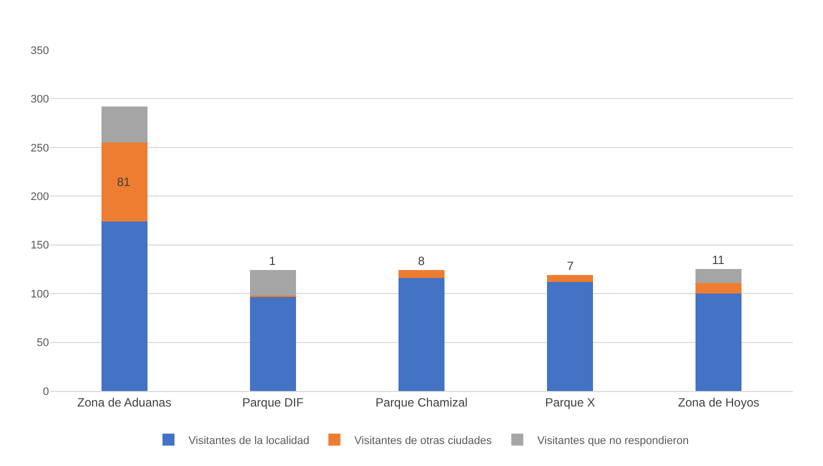 Image resolution: width=823 pixels, height=466 pixels. I want to click on legend-label: Visitantes de otras ciudades, so click(423, 440).